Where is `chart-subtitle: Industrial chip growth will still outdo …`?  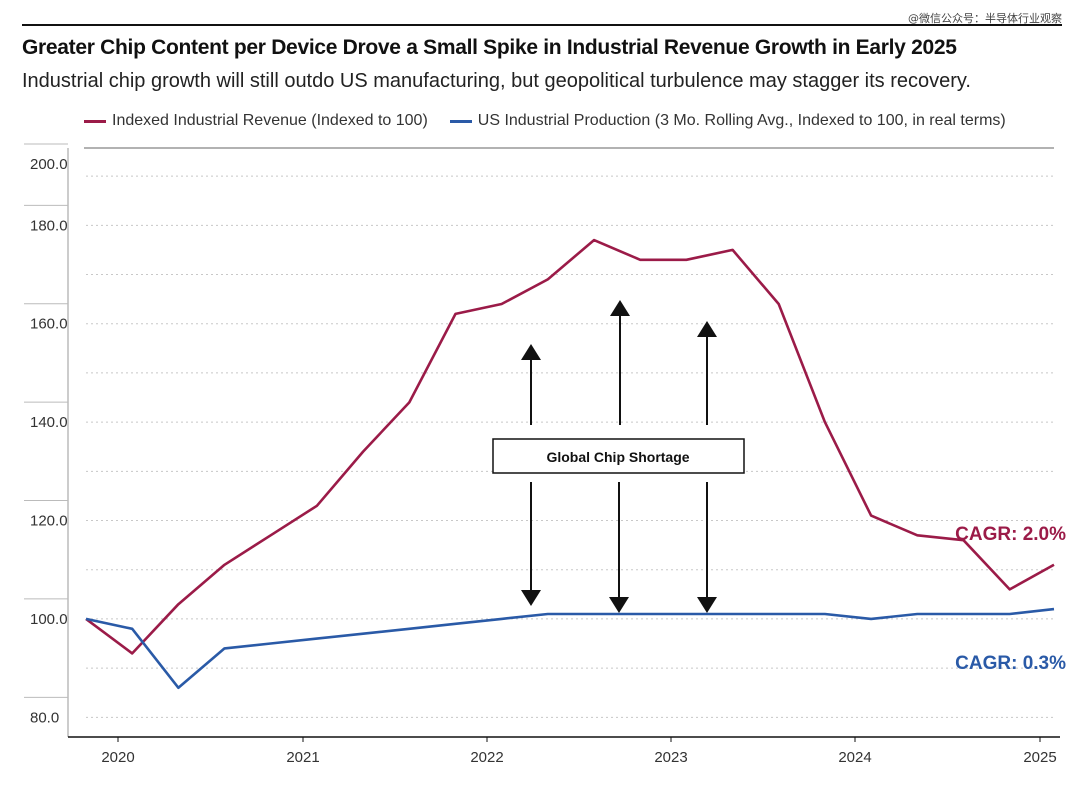
chart-subtitle: Industrial chip growth will still outdo … is located at coordinates (496, 81).